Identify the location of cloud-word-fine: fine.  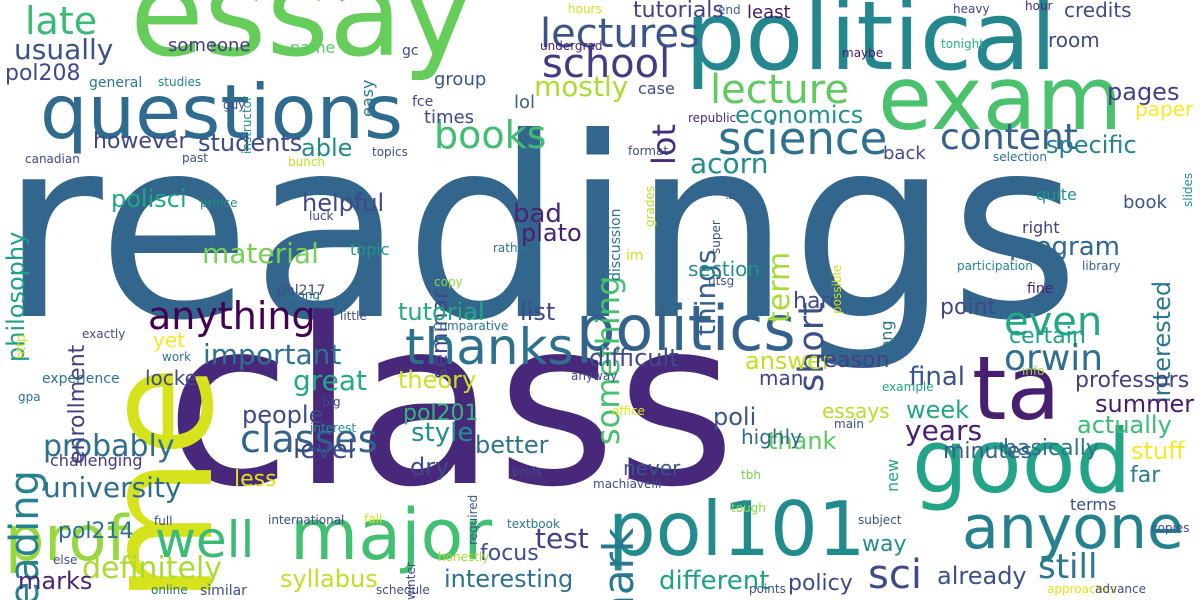
(1040, 289).